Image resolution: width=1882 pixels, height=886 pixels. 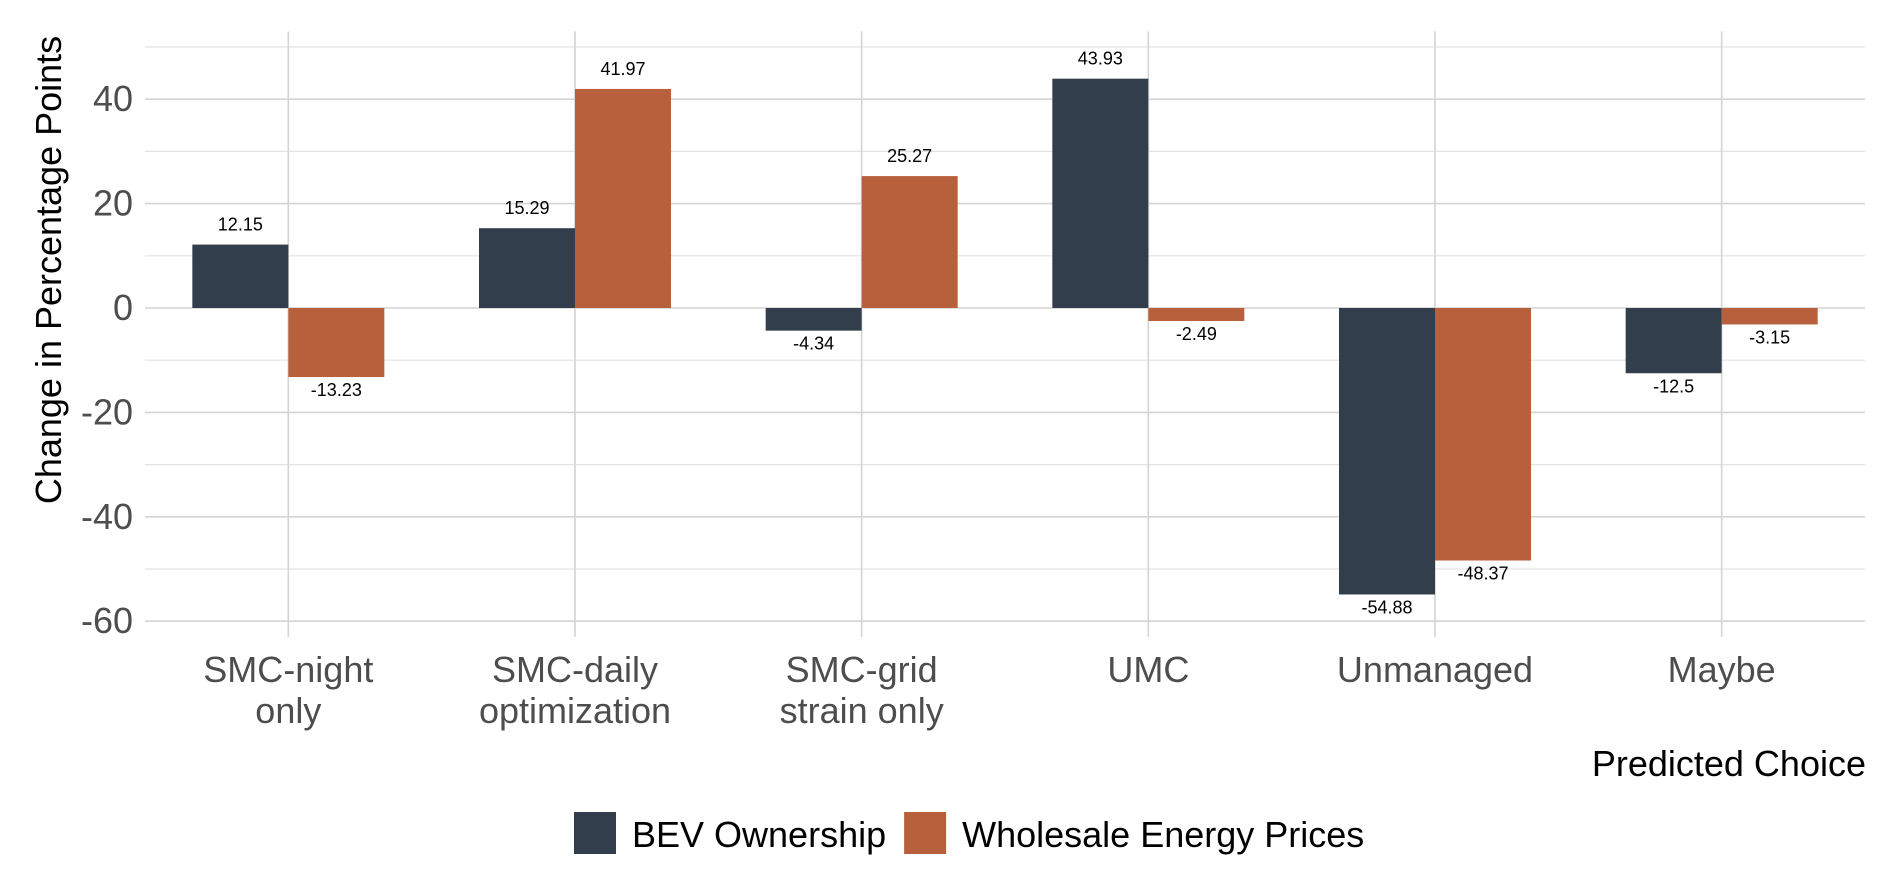 I want to click on legend-label: Wholesale Energy Prices, so click(x=1163, y=834).